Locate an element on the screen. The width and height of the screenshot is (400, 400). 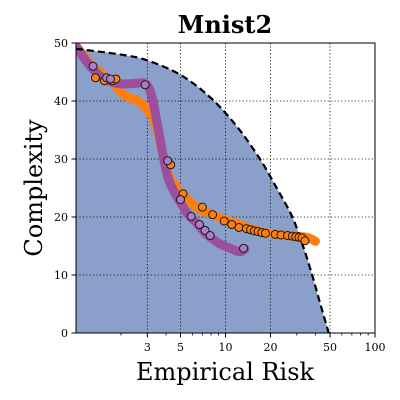
x-tick-label: 100 is located at coordinates (375, 347).